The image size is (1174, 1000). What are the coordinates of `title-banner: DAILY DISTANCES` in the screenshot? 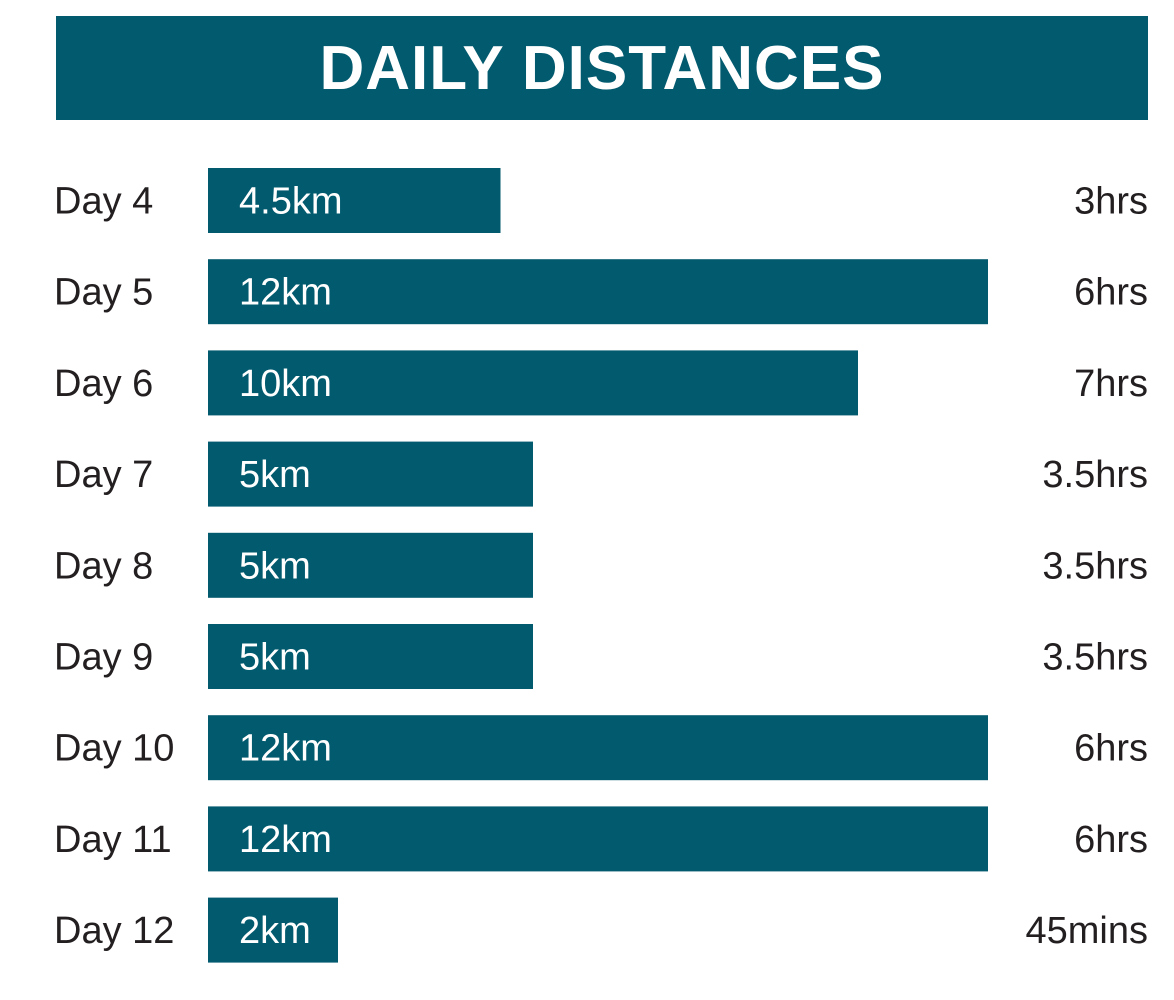 It's located at (602, 68).